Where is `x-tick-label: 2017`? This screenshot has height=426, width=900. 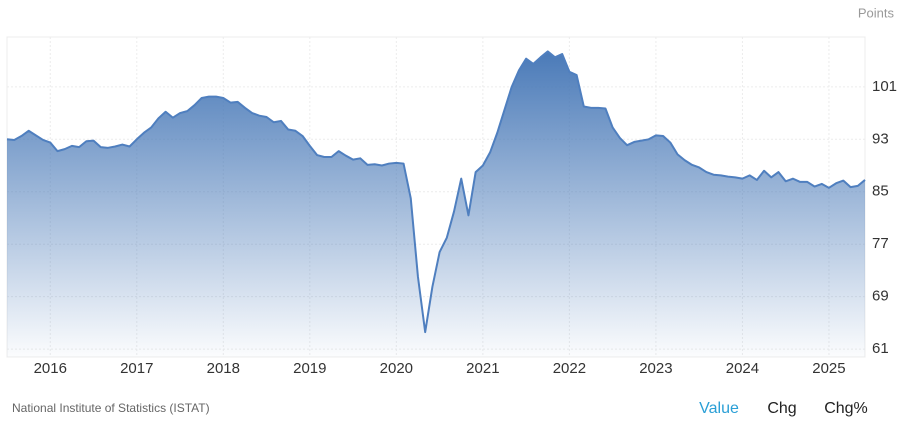
x-tick-label: 2017 is located at coordinates (136, 368).